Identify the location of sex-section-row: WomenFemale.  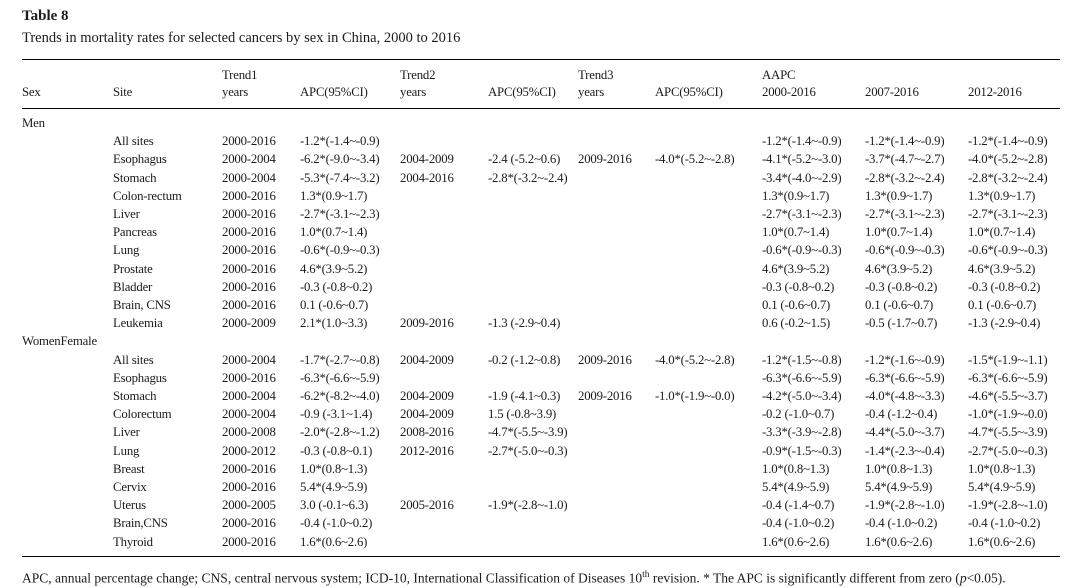
(541, 341).